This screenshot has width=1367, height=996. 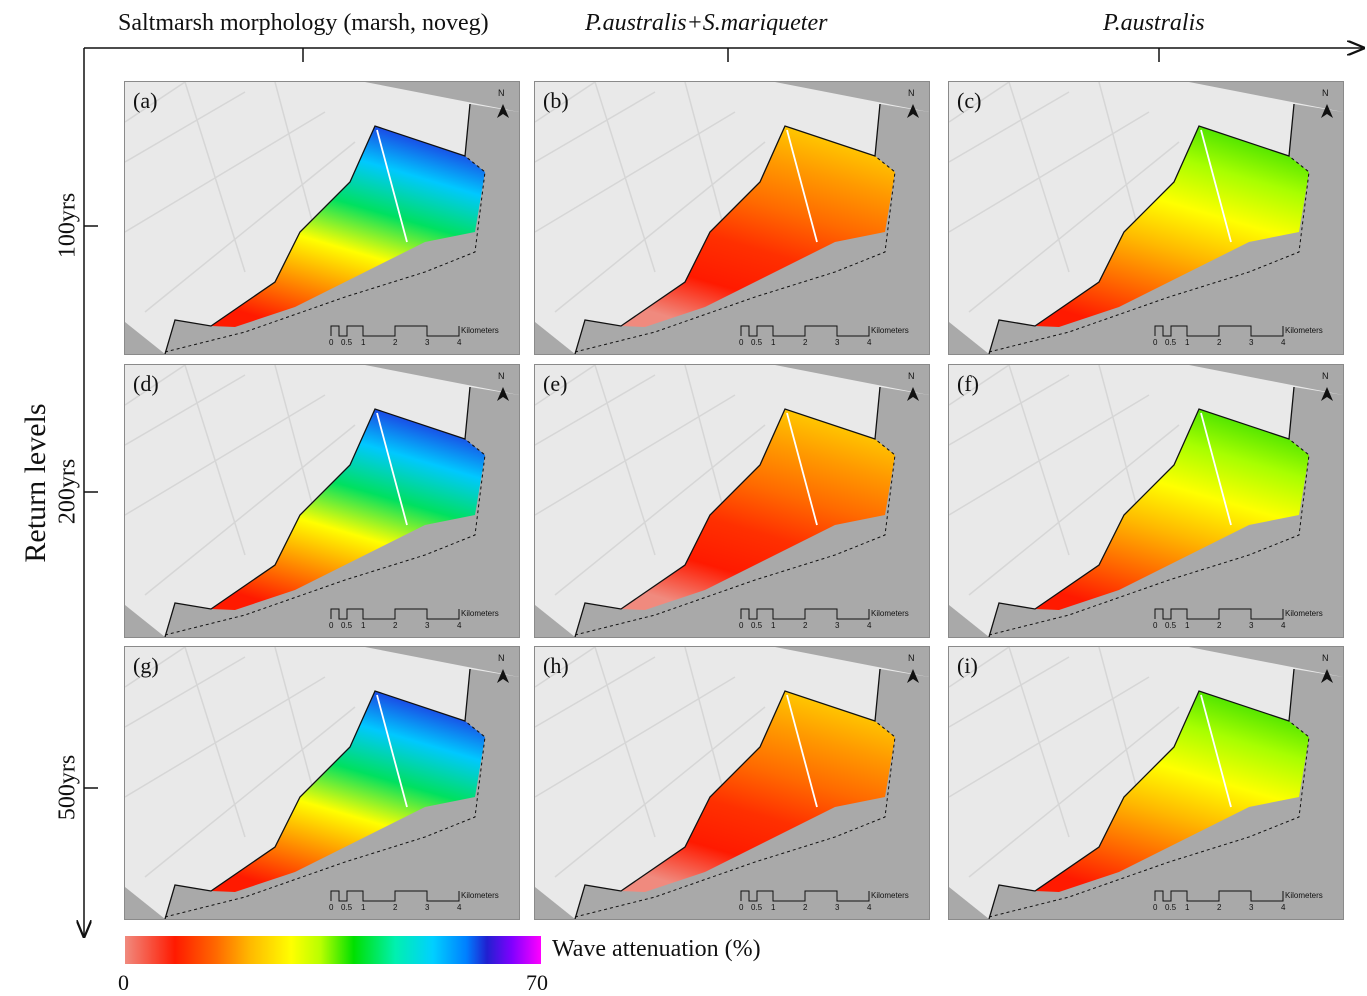 I want to click on panel-label: (i), so click(x=967, y=665).